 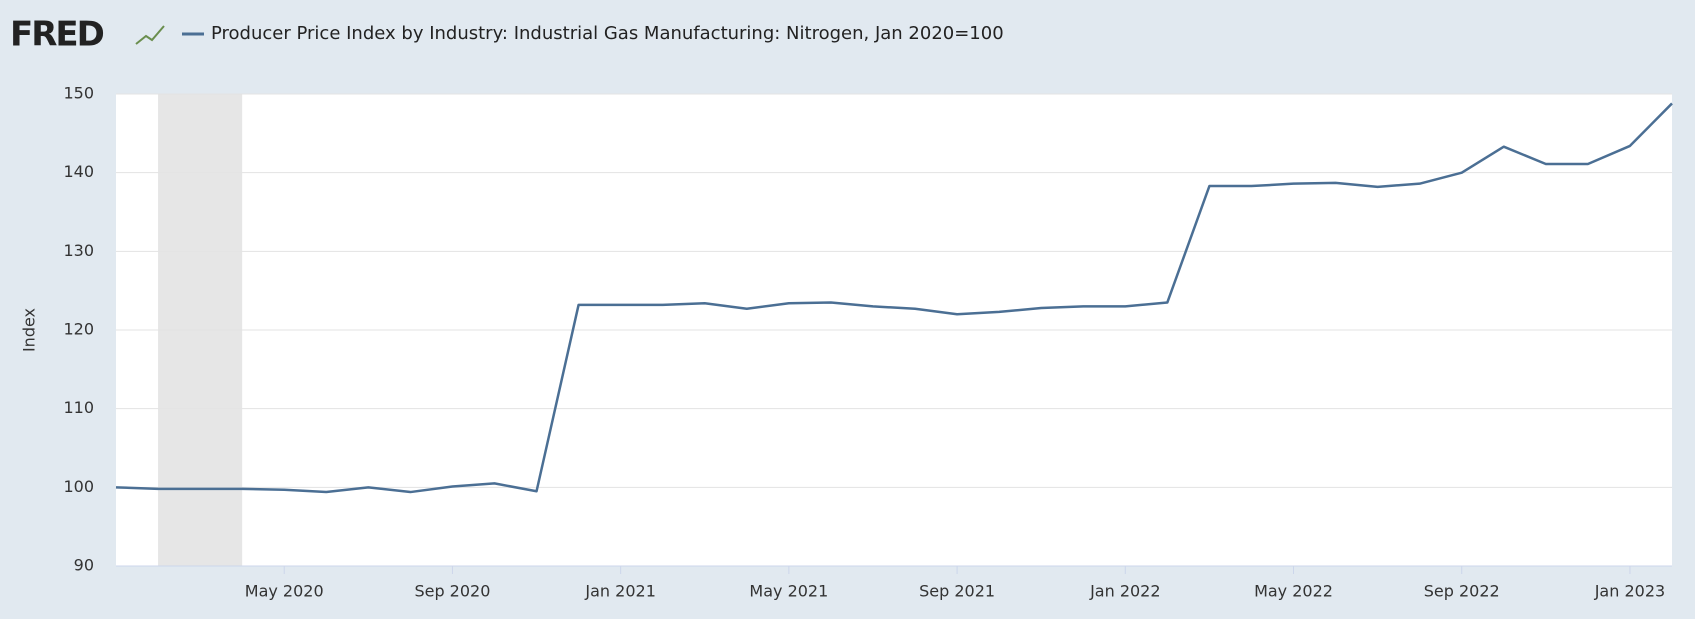 I want to click on x-tick-label: Sep 2022, so click(x=1462, y=591).